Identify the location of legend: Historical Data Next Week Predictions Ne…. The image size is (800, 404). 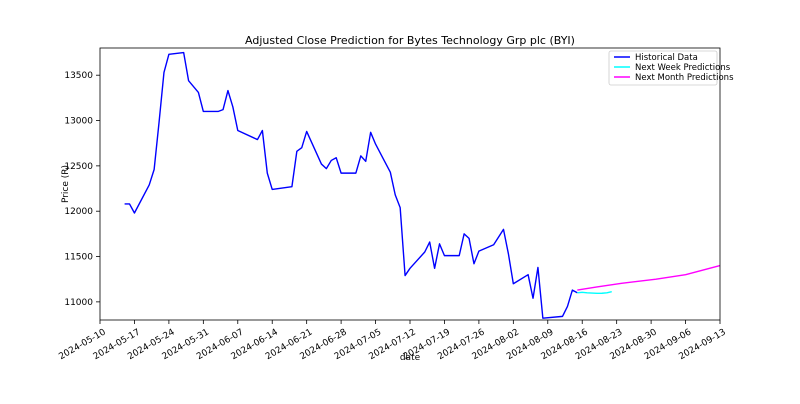
(671, 68).